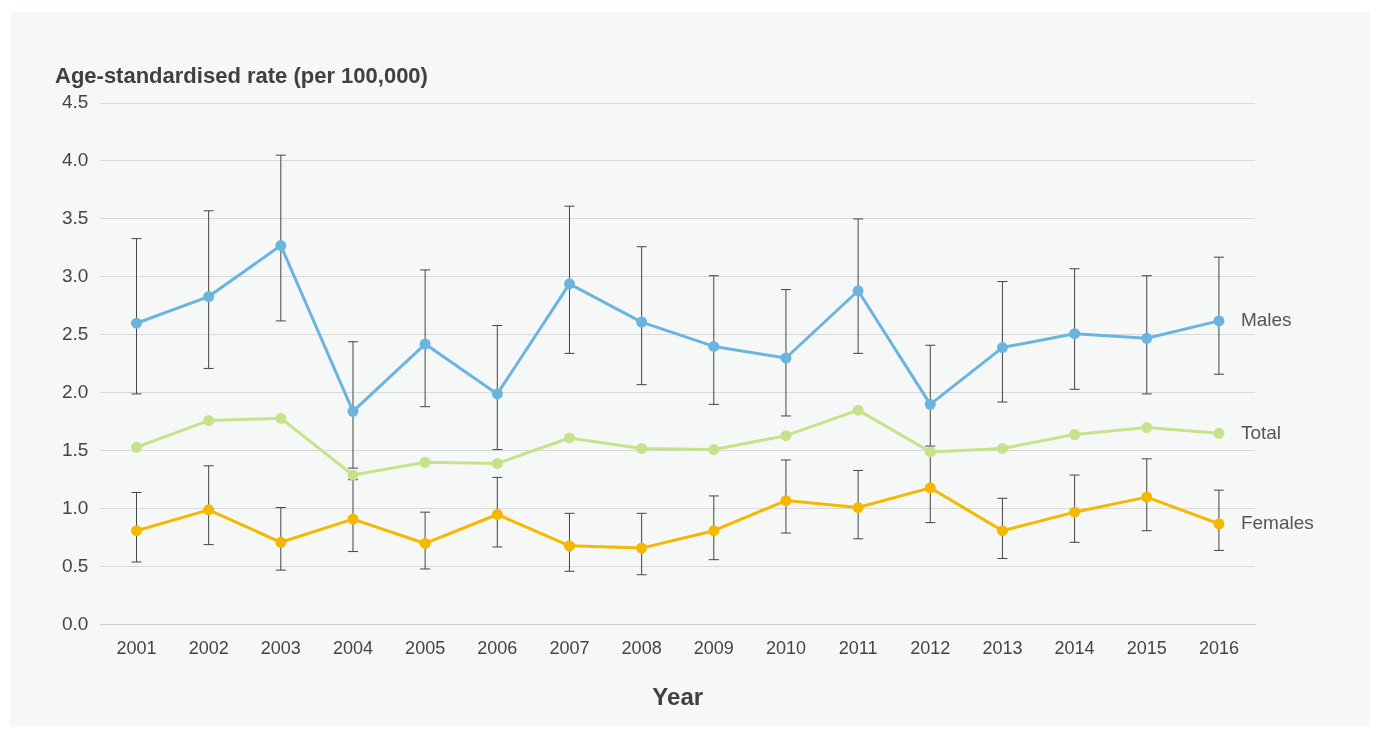 Image resolution: width=1376 pixels, height=731 pixels. I want to click on series-label: Males, so click(1266, 320).